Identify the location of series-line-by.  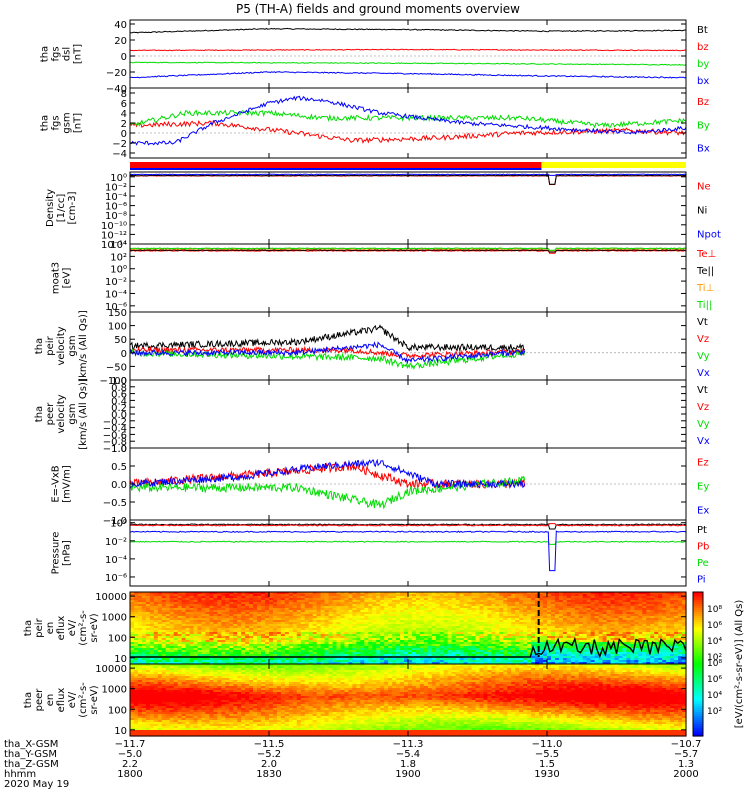
(408, 63).